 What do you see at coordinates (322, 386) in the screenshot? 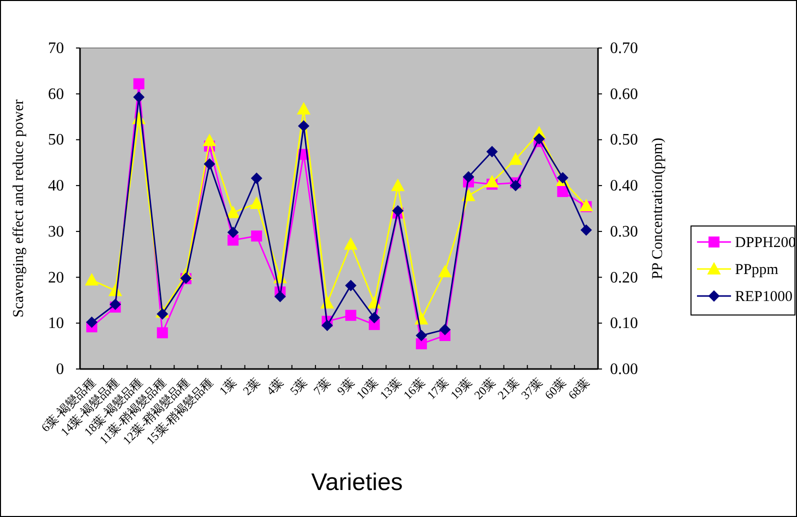
I see `x-tick-label: 7葉` at bounding box center [322, 386].